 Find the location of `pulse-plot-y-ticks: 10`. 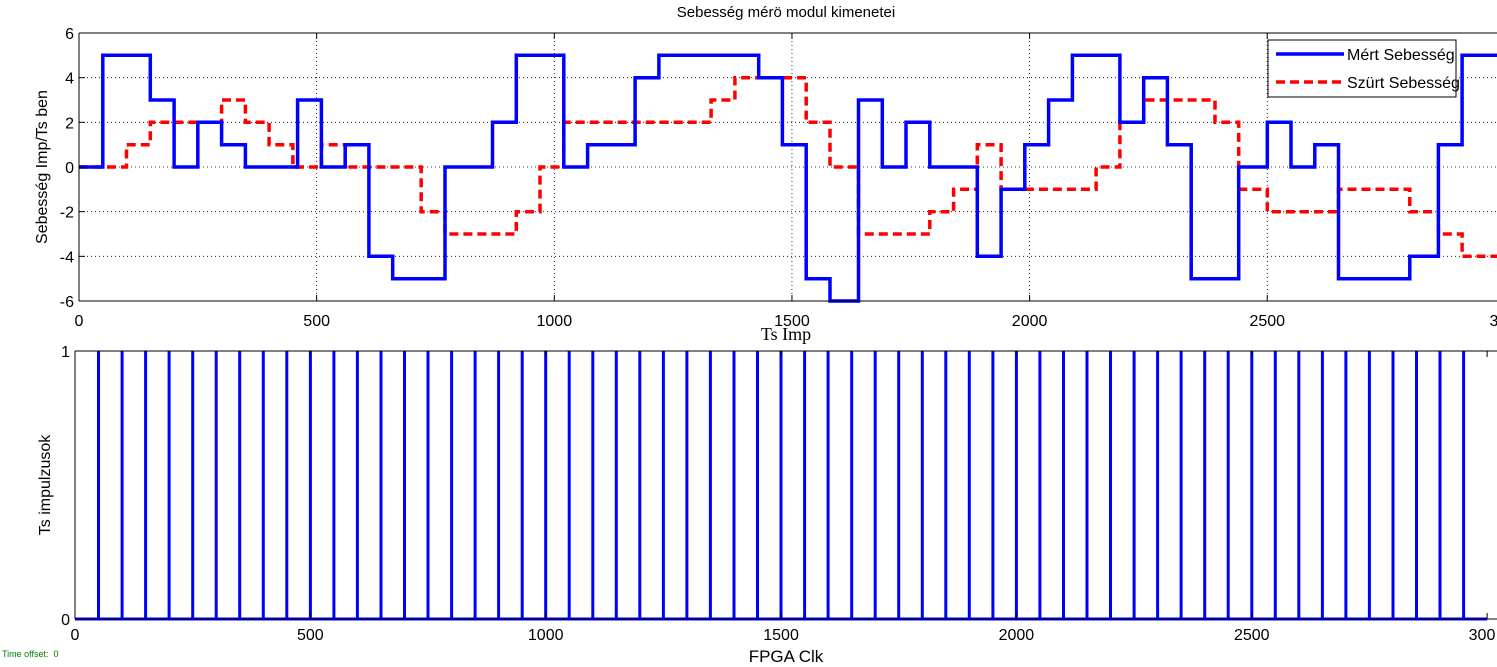

pulse-plot-y-ticks: 10 is located at coordinates (71, 486).